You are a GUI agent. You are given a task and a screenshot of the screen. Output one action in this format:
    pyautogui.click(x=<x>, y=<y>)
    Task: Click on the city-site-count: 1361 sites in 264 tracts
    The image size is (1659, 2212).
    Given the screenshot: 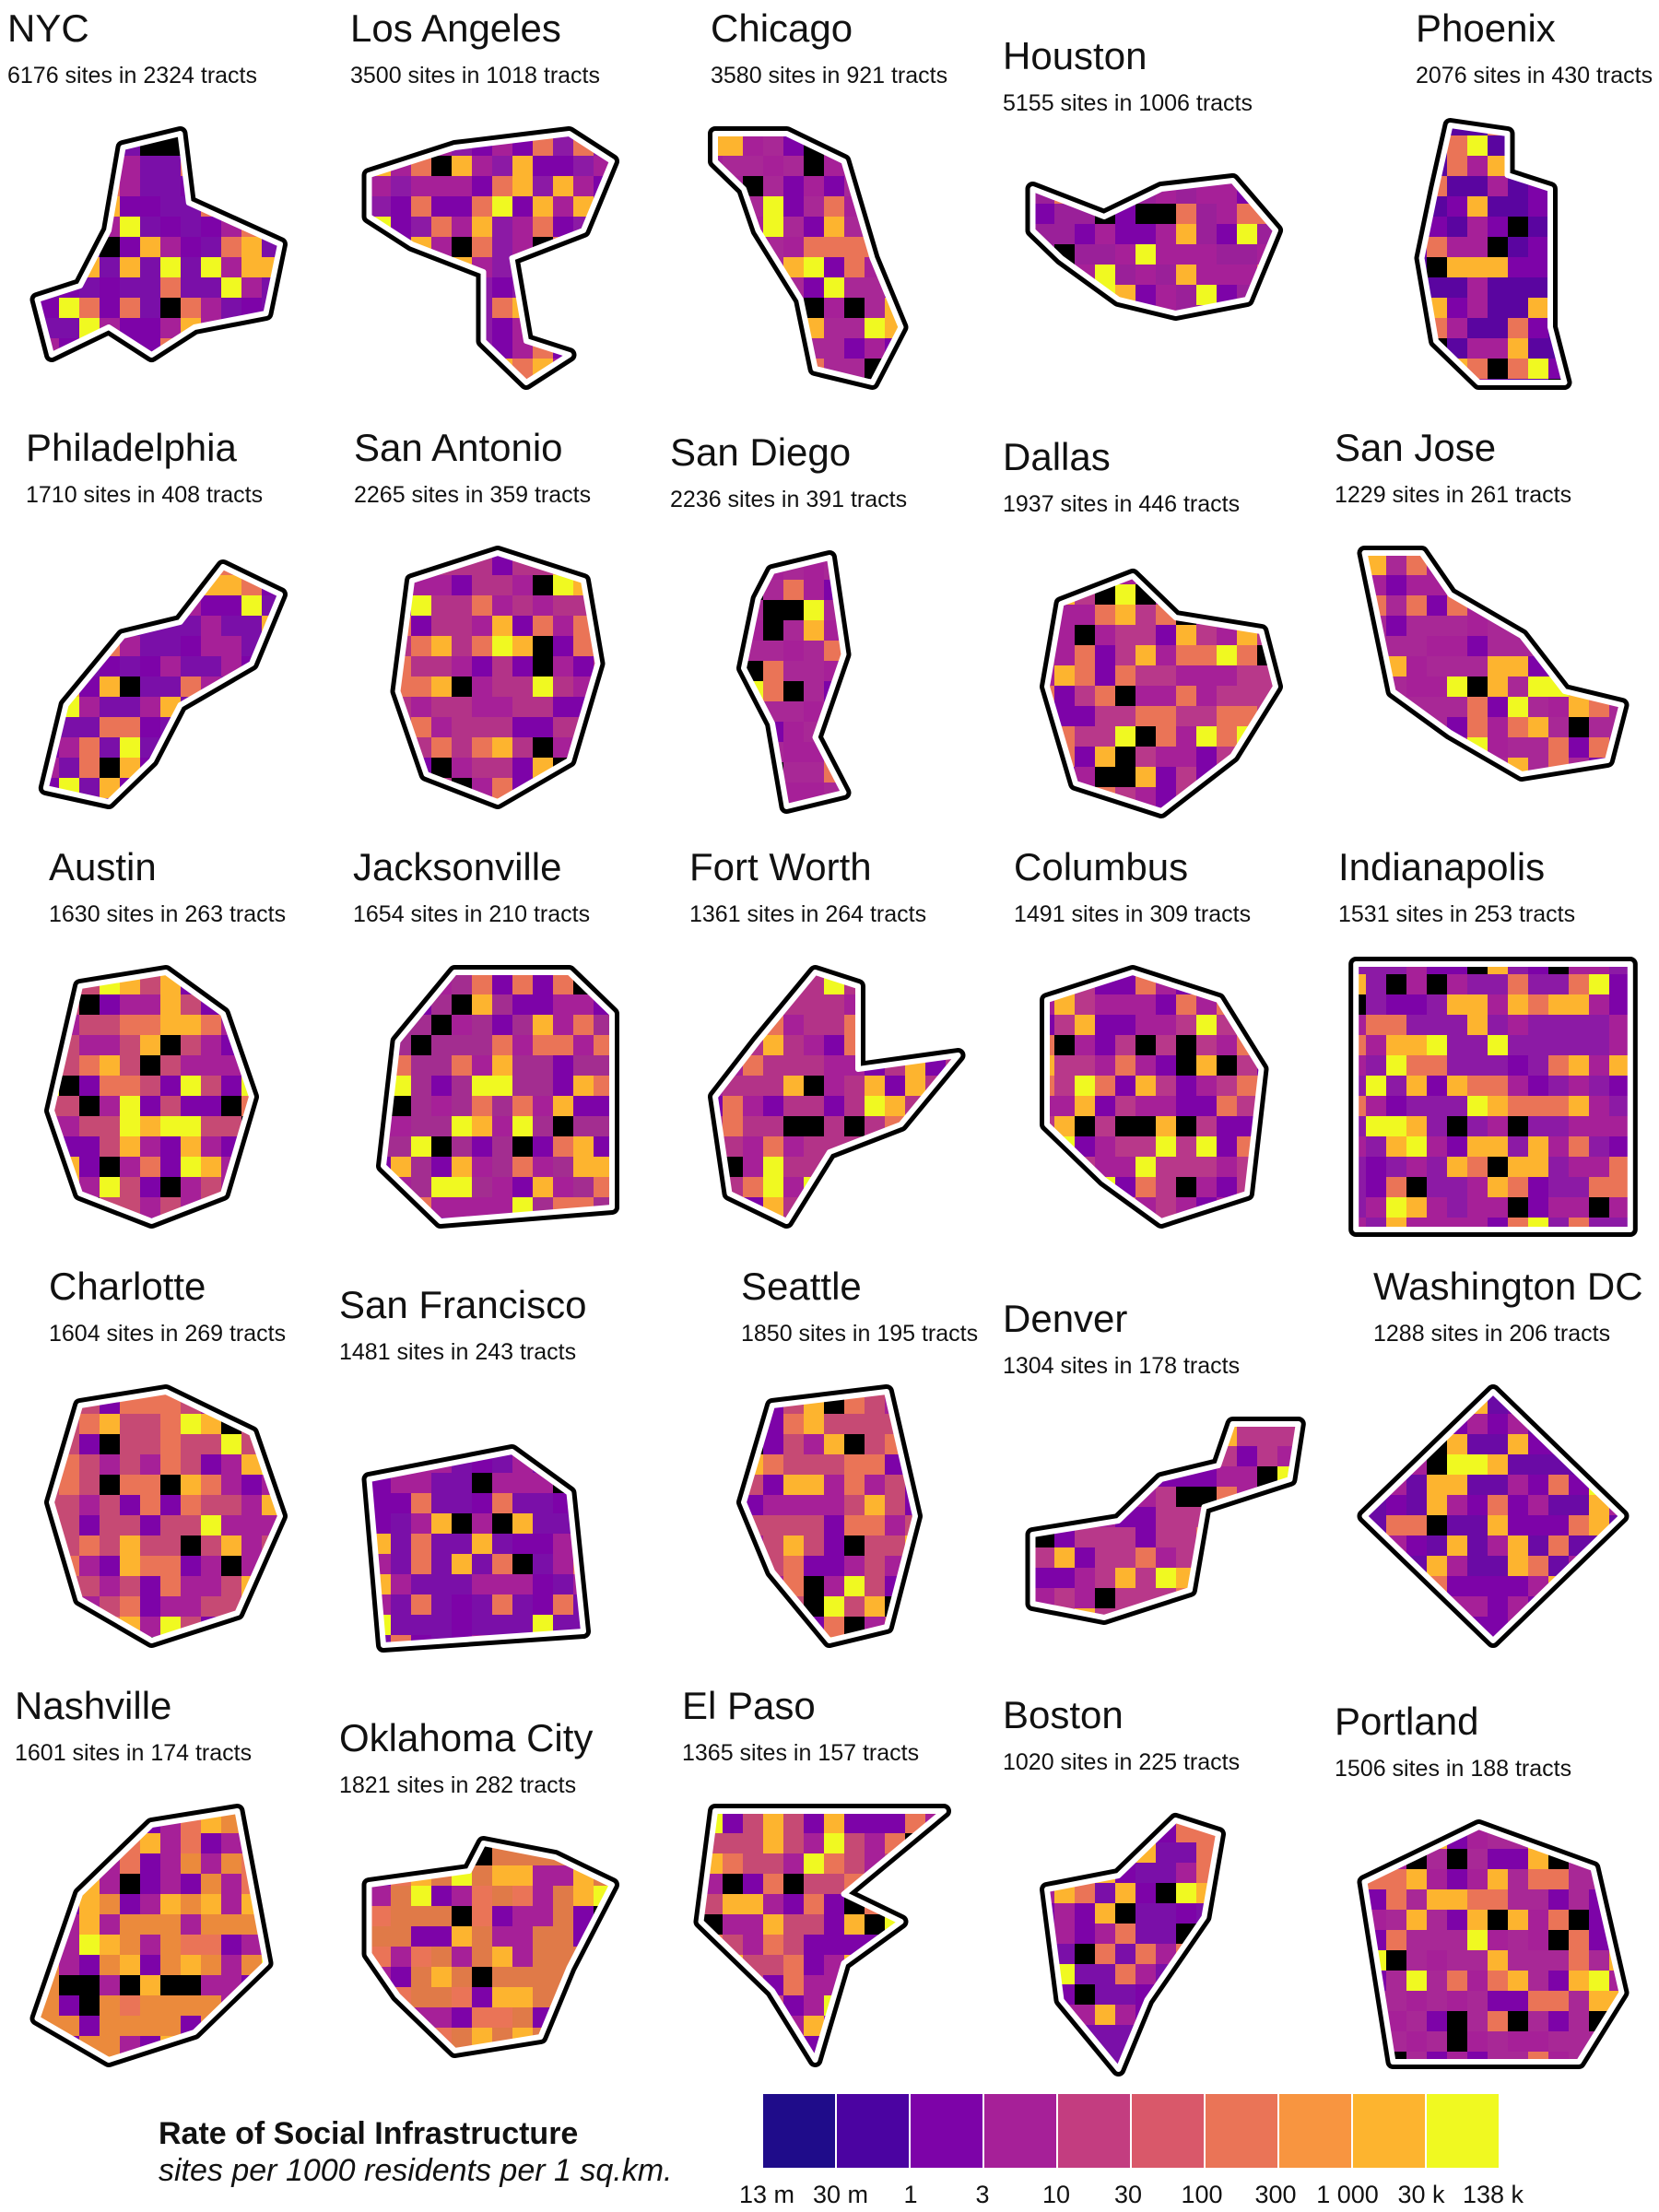 What is the action you would take?
    pyautogui.click(x=808, y=914)
    